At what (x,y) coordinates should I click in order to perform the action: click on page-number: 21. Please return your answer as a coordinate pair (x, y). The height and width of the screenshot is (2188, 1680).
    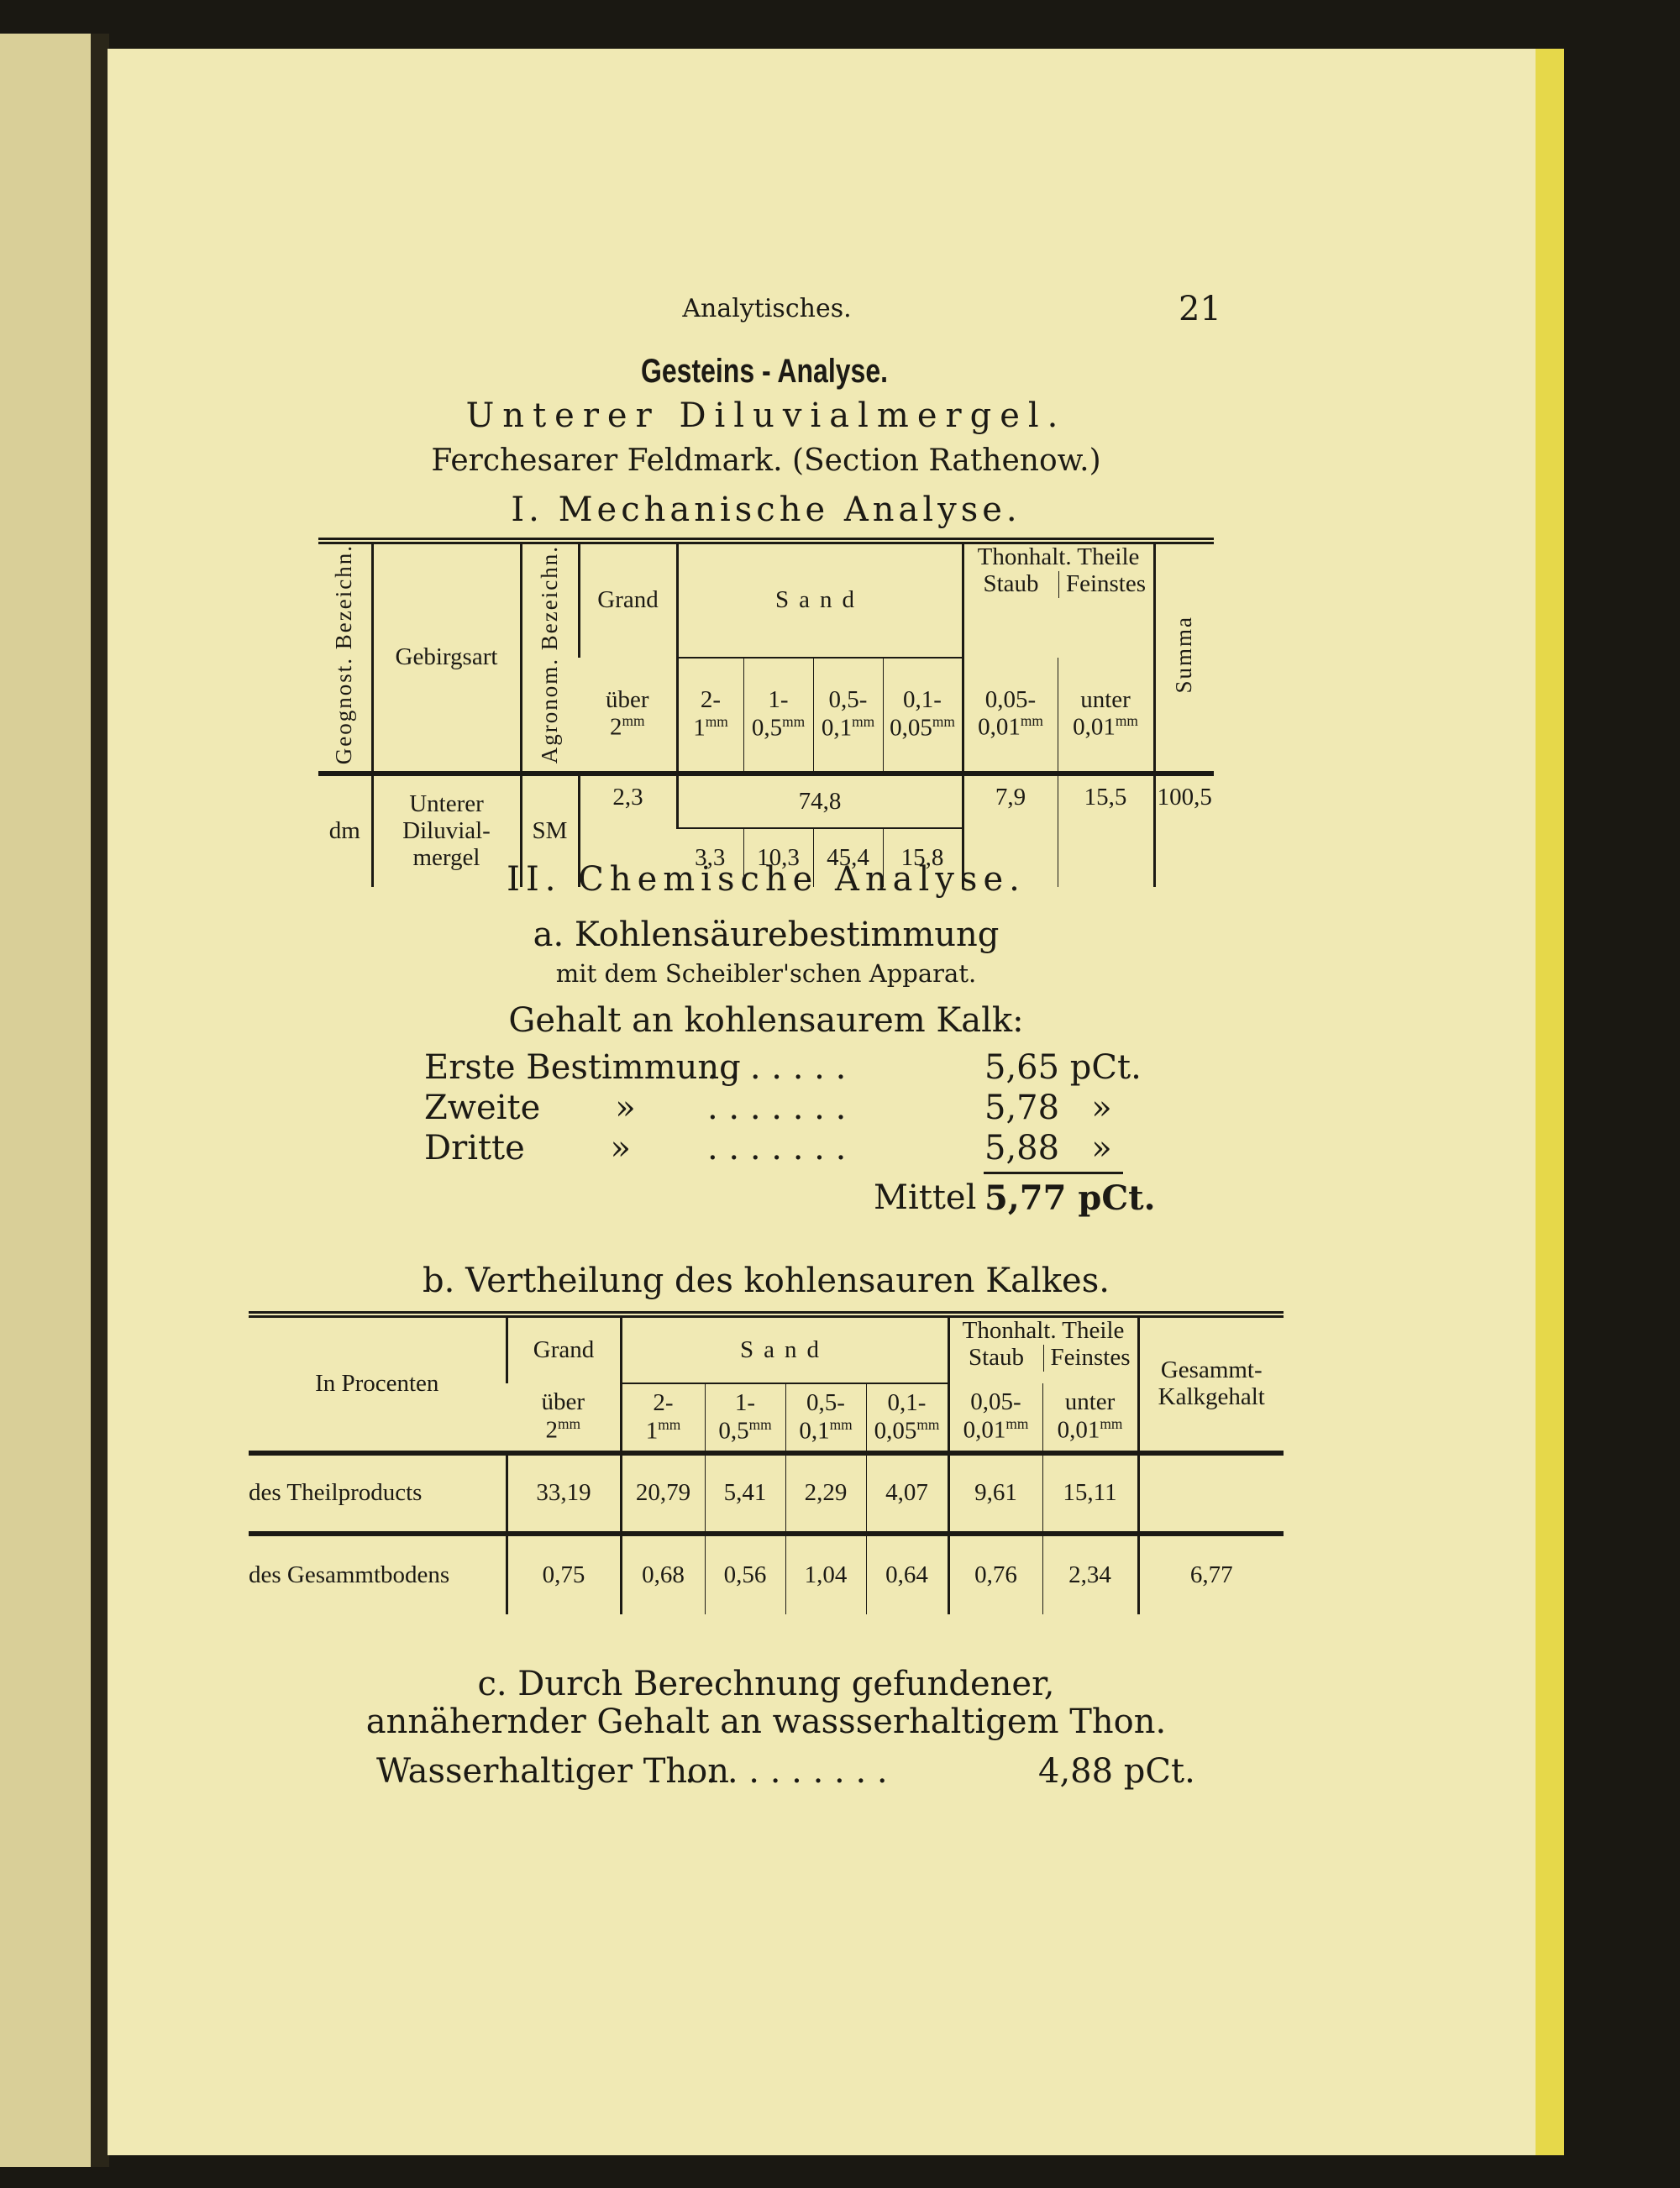
    Looking at the image, I should click on (1200, 309).